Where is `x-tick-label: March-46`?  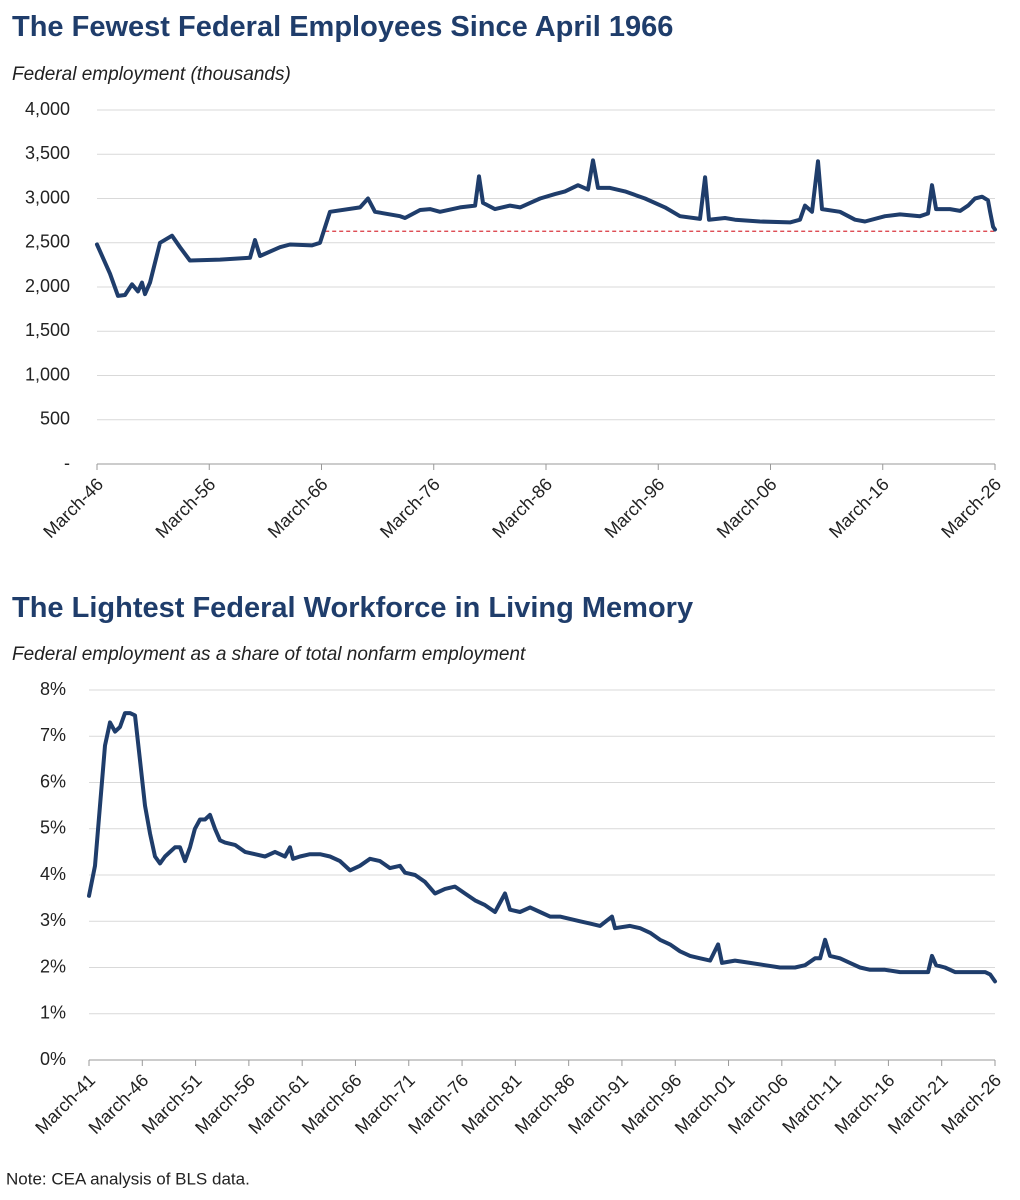 x-tick-label: March-46 is located at coordinates (73, 508).